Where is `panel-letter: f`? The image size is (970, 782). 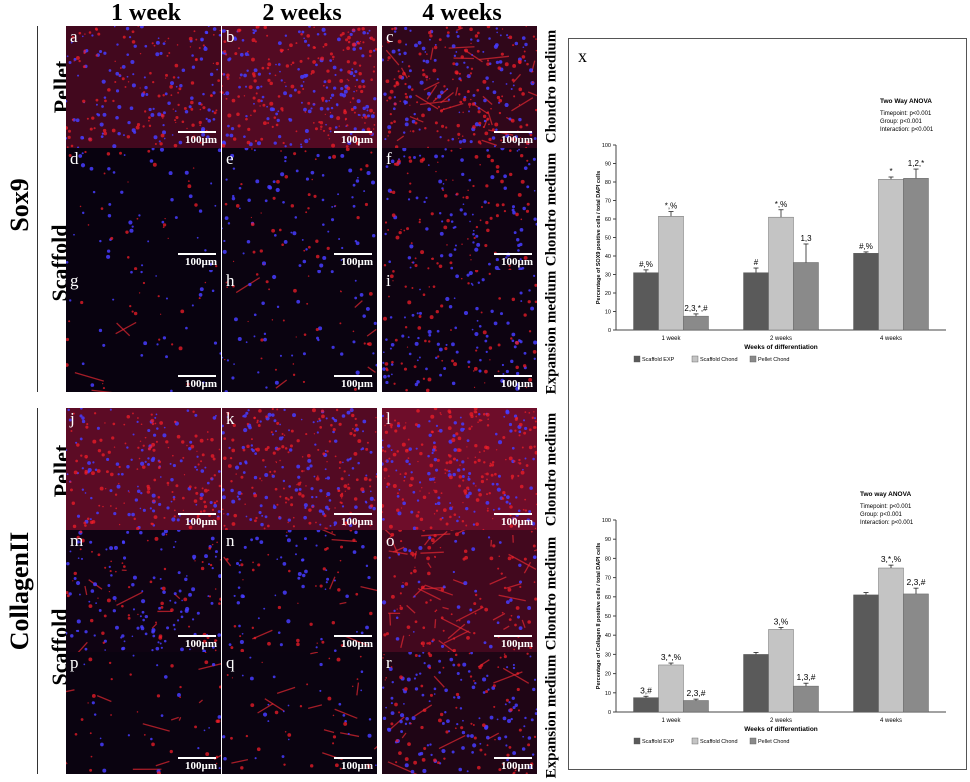
panel-letter: f is located at coordinates (389, 159).